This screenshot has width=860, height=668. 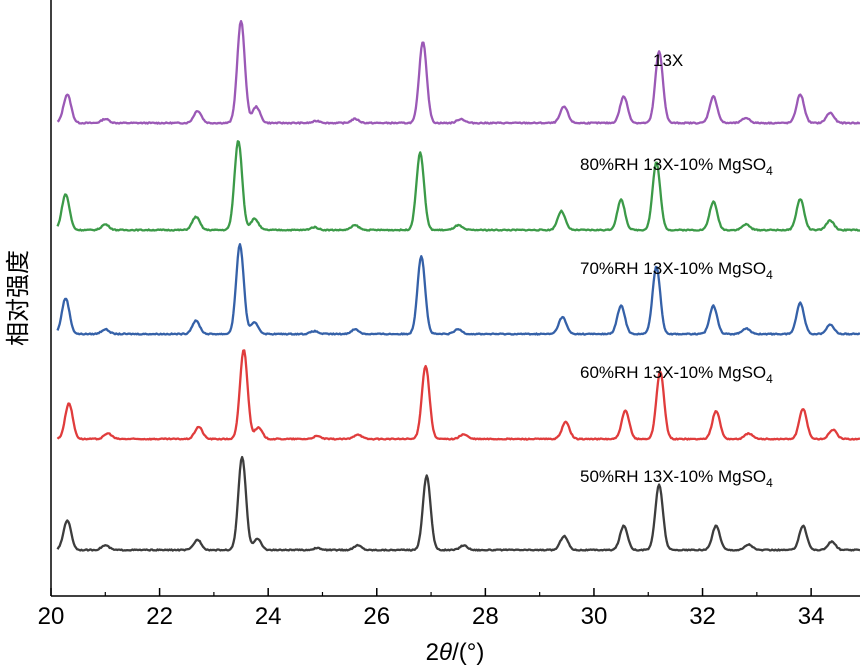 What do you see at coordinates (18, 298) in the screenshot?
I see `y-axis-title: 相对强度` at bounding box center [18, 298].